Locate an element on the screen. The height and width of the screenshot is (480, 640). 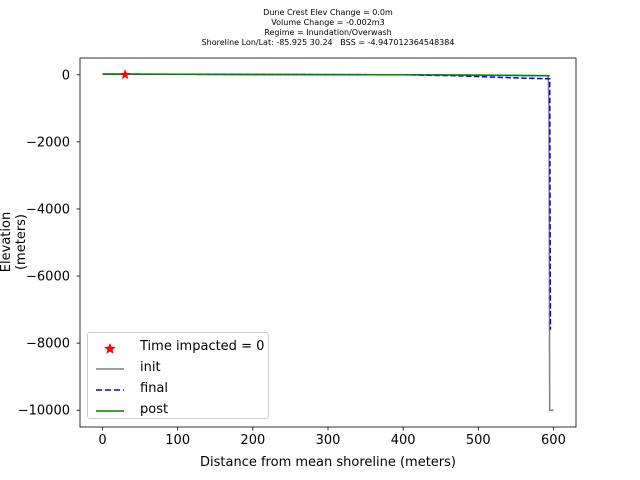
y-axis-label: Elevation (meters) is located at coordinates (14, 242).